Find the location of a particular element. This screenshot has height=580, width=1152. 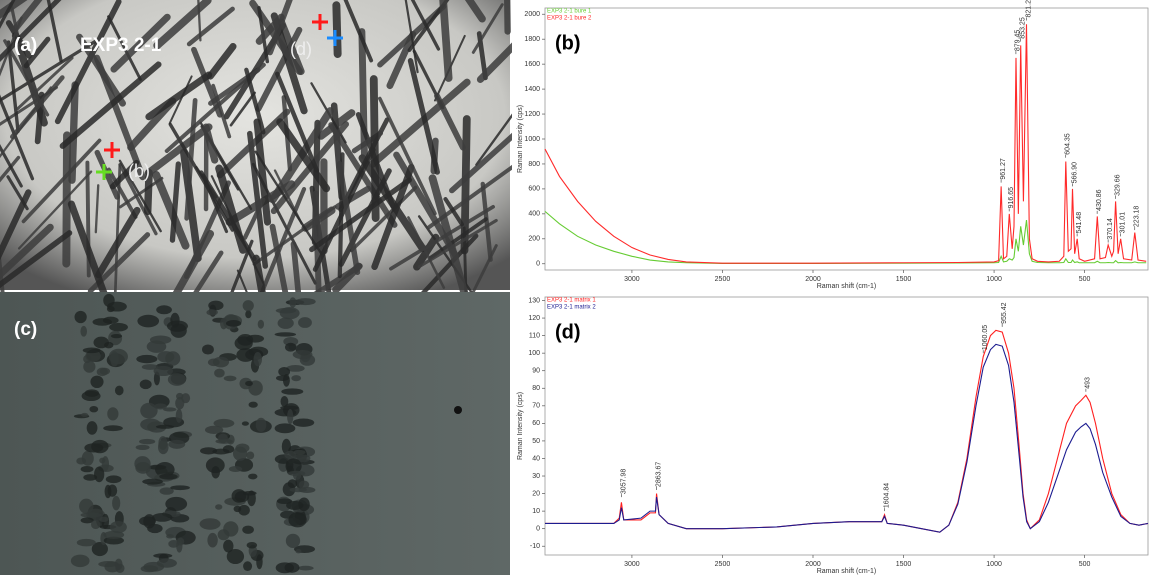

peak-label: 2863.67 is located at coordinates (658, 474).